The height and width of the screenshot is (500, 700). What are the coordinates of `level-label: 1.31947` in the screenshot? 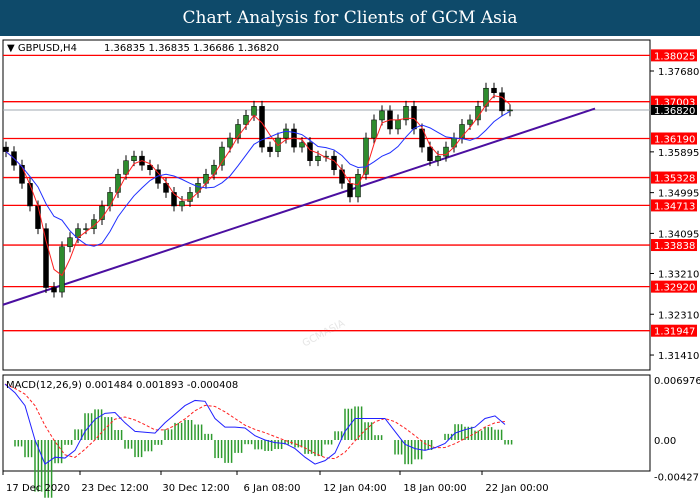 It's located at (674, 332).